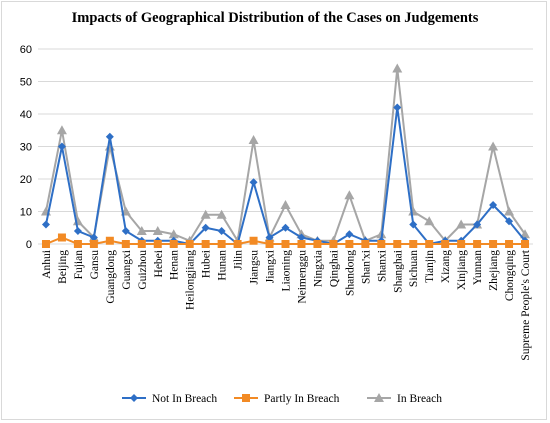 The height and width of the screenshot is (423, 550). Describe the element at coordinates (318, 268) in the screenshot. I see `x-tick-label: Ningxia` at that location.